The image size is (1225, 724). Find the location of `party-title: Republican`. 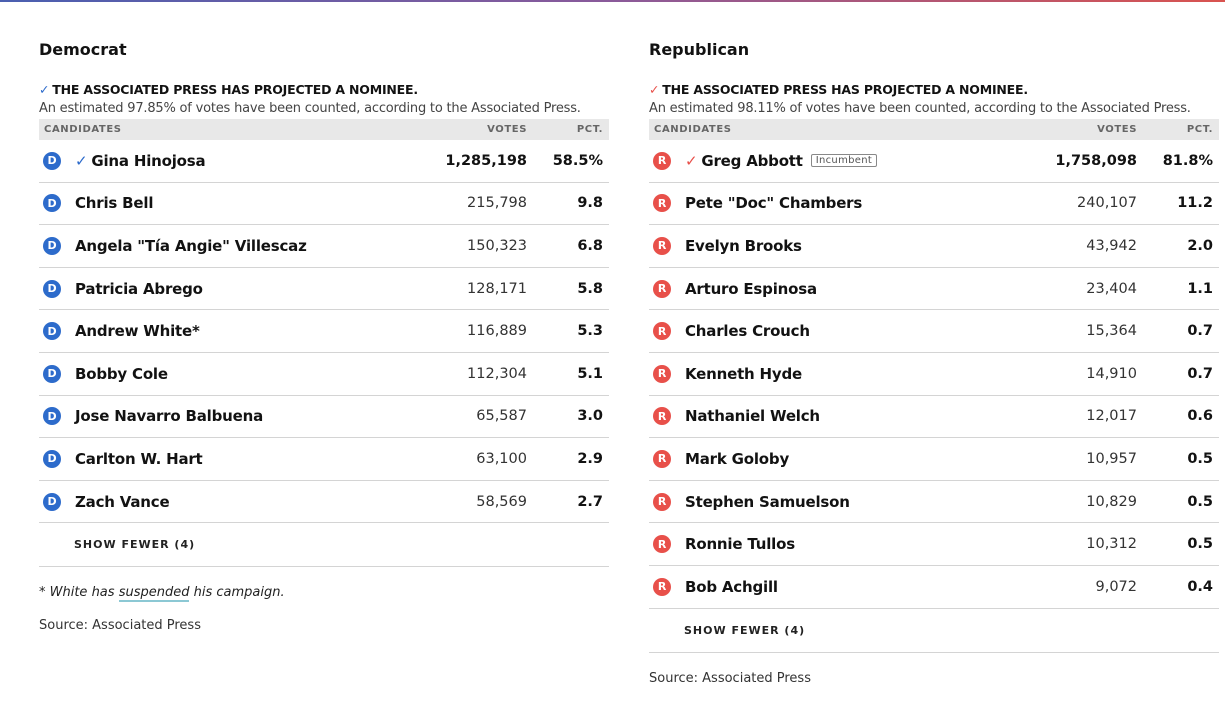

party-title: Republican is located at coordinates (699, 49).